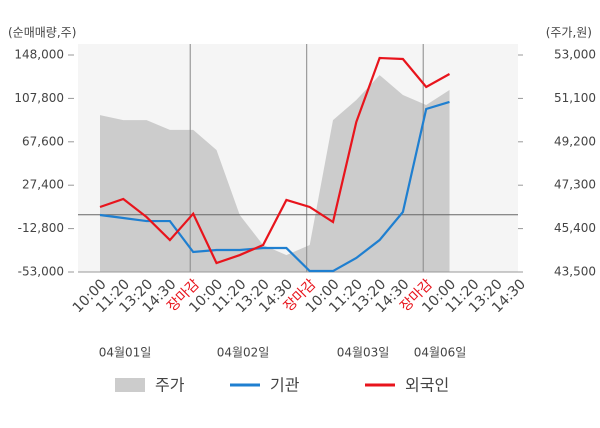 The width and height of the screenshot is (600, 428). What do you see at coordinates (575, 55) in the screenshot?
I see `y2-tick-label: 53,000` at bounding box center [575, 55].